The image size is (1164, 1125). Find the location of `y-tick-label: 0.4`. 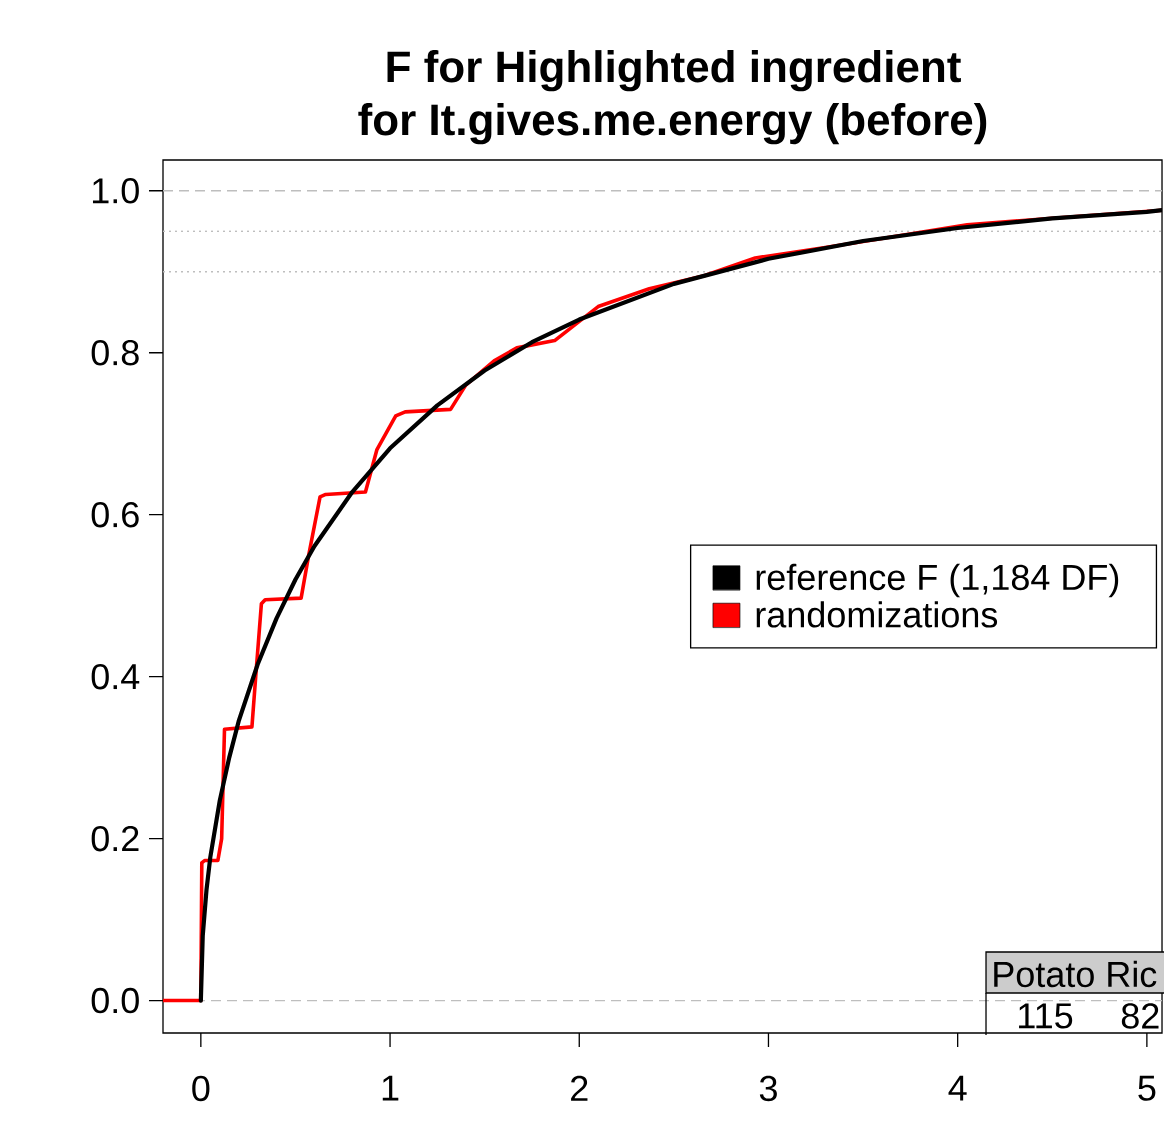

y-tick-label: 0.4 is located at coordinates (115, 676).